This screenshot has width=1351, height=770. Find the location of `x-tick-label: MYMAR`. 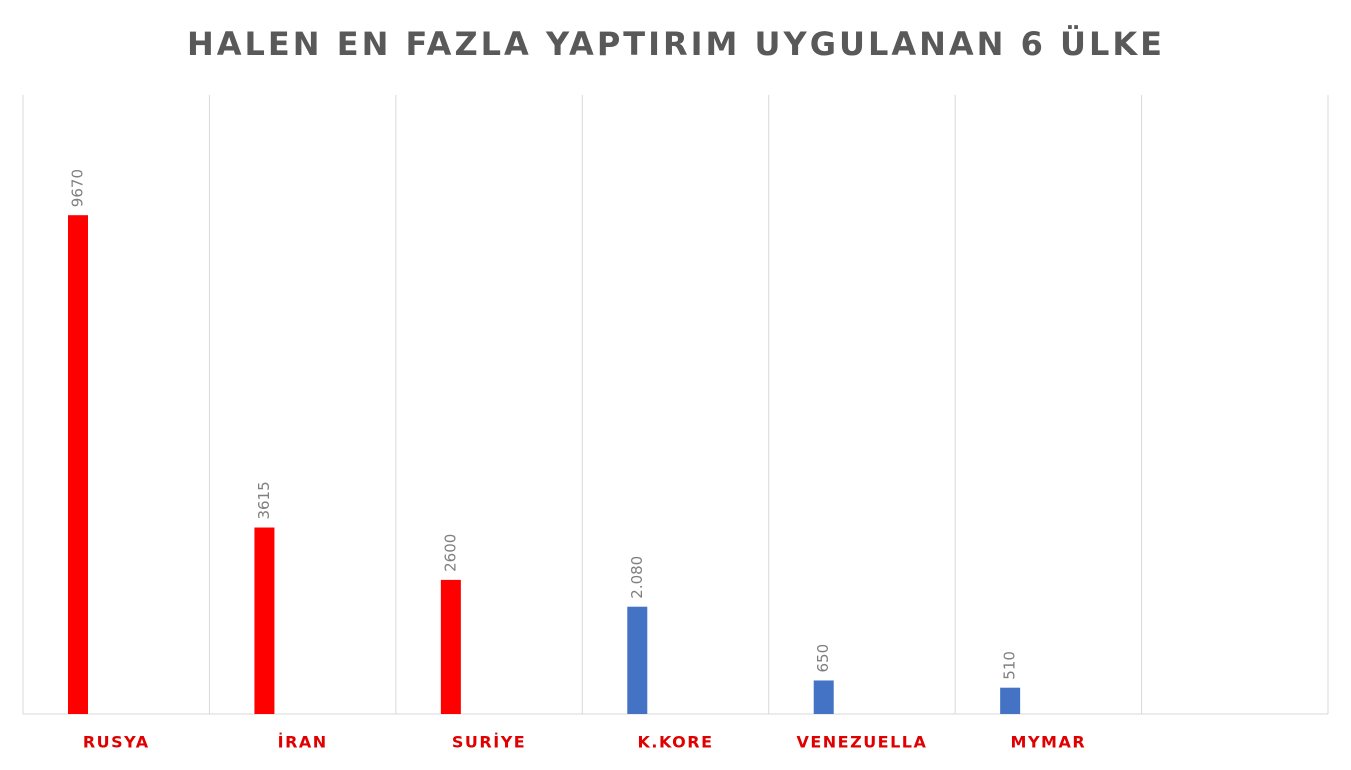

x-tick-label: MYMAR is located at coordinates (1049, 742).